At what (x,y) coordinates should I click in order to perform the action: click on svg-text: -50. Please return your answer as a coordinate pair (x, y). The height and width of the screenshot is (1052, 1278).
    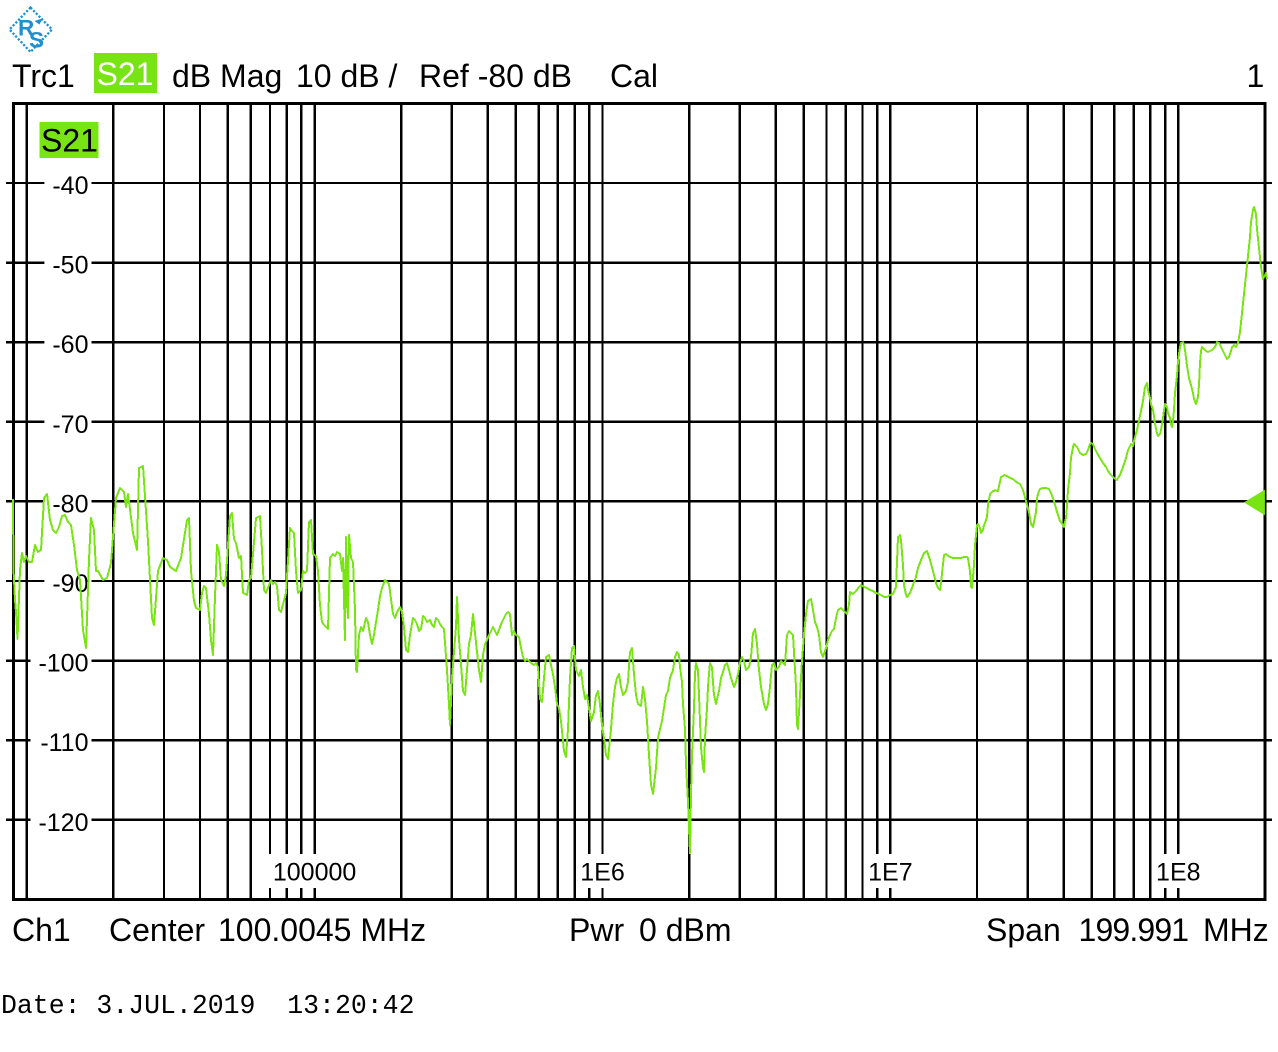
    Looking at the image, I should click on (70, 266).